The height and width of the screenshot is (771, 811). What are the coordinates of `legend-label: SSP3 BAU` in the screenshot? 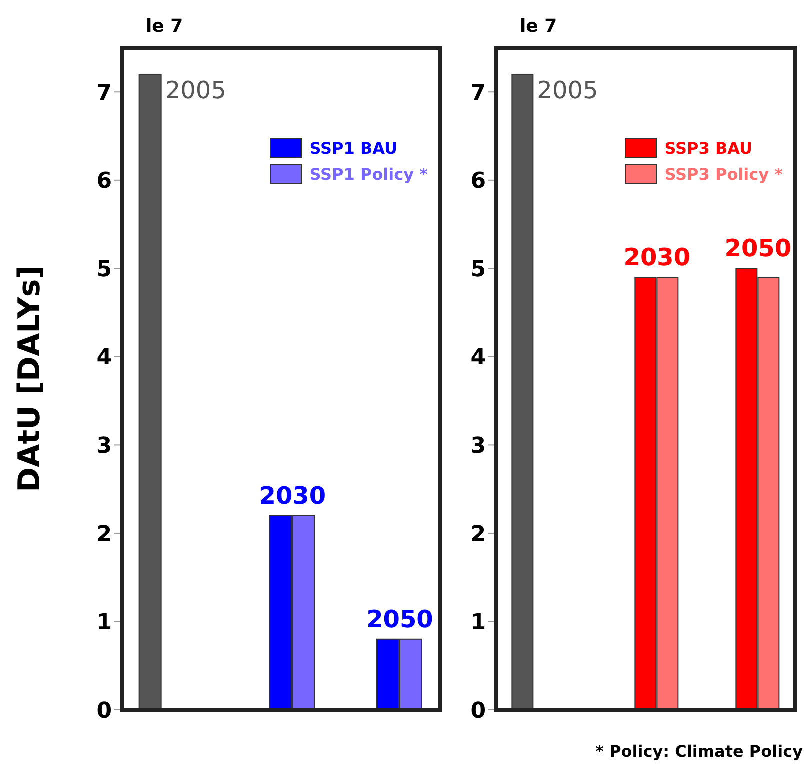 It's located at (708, 148).